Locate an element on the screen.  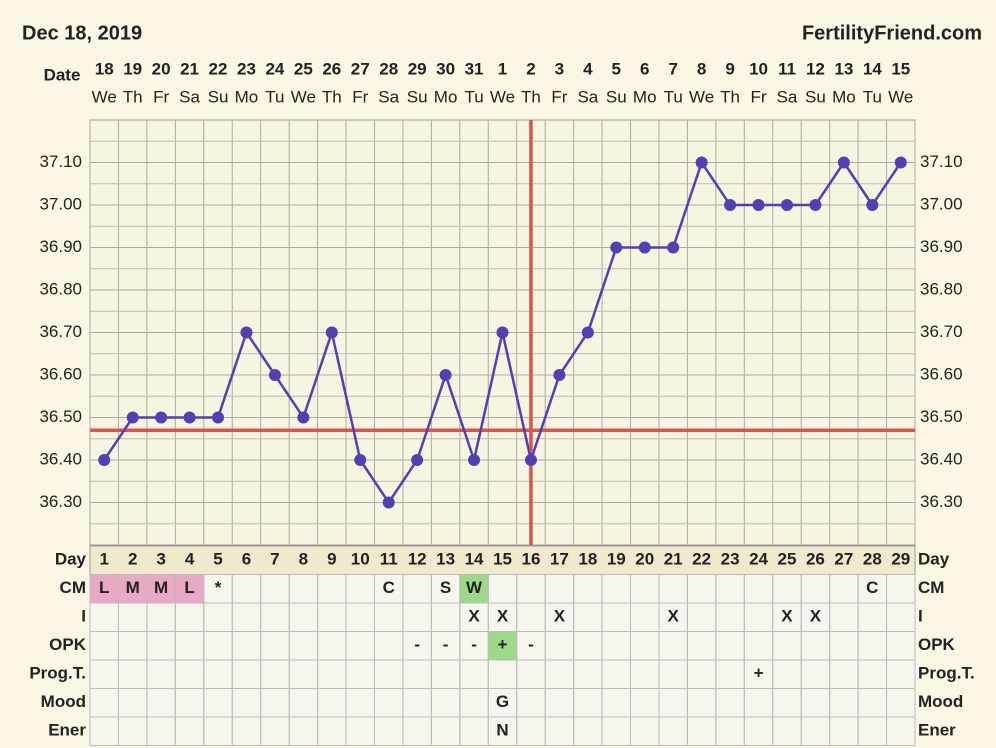
cell-value: L is located at coordinates (189, 587).